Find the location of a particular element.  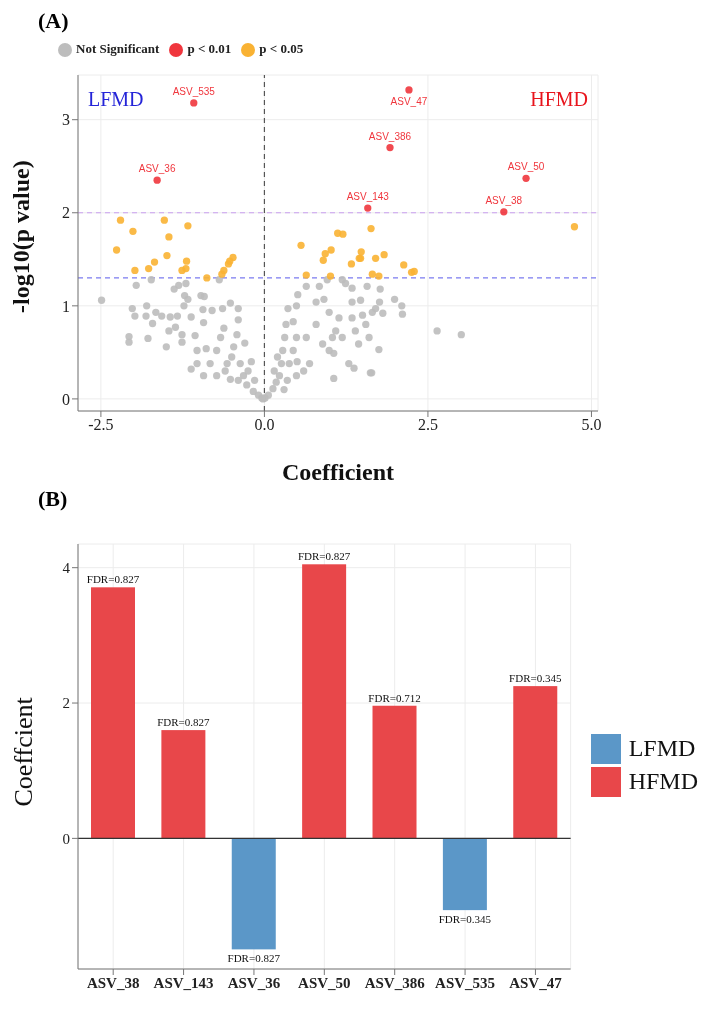

x-tick-label: ASV_386 is located at coordinates (395, 982).